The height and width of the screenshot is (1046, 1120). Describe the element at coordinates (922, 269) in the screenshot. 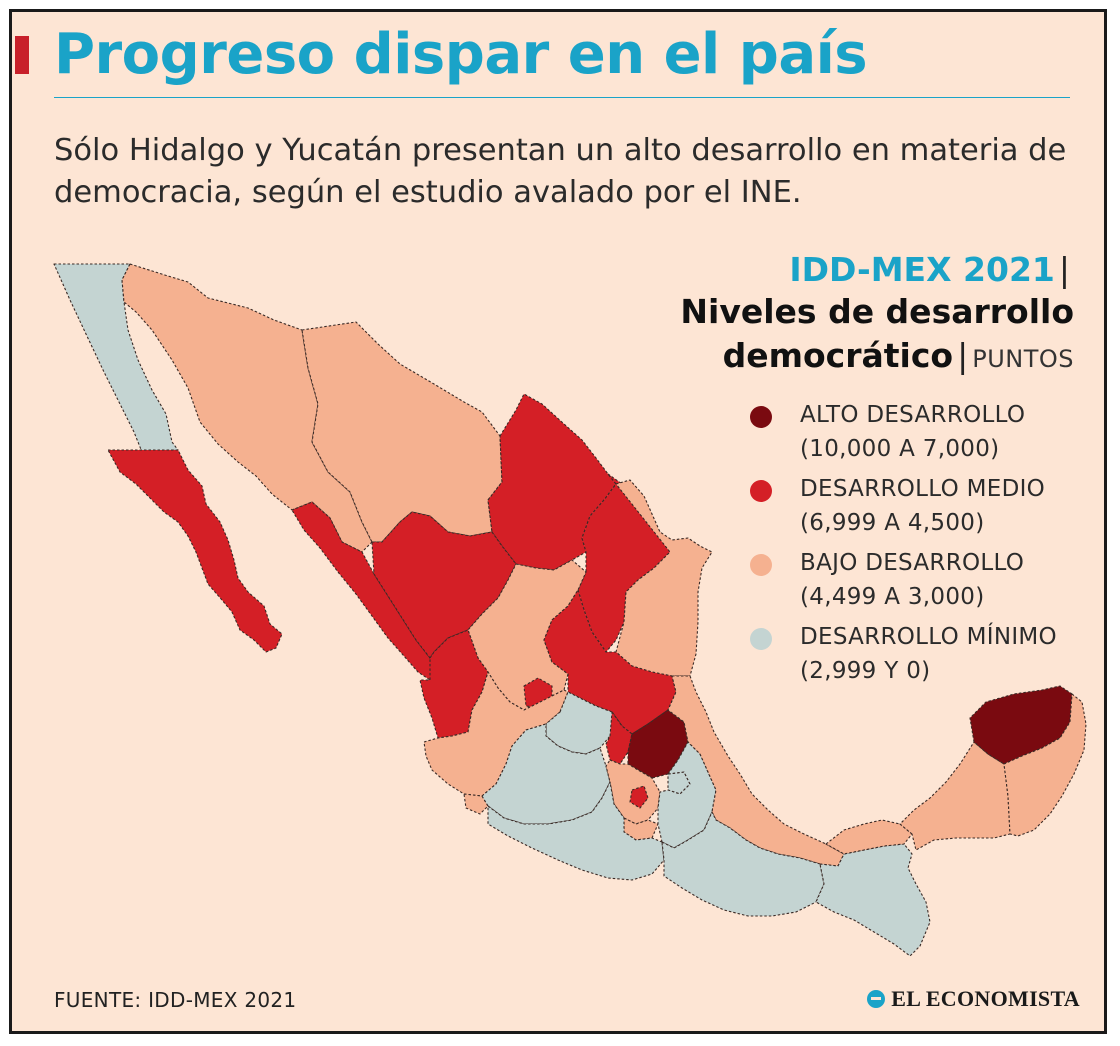

I see `legend-kicker: IDD-MEX 2021` at that location.